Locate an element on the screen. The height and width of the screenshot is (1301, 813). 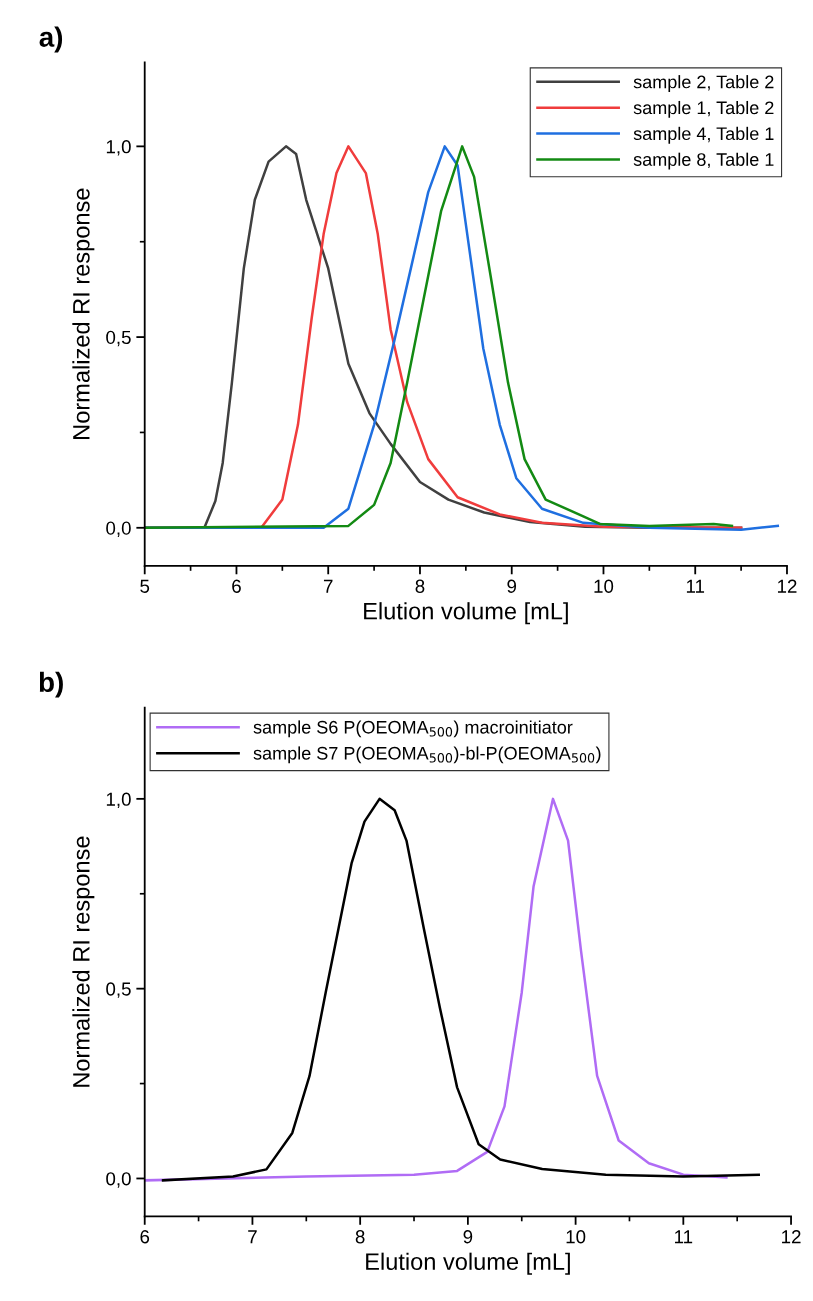
legend-label: sample S7 P(OEOMA$_{500}$)-bl-P(OEOMA$_{500}$) is located at coordinates (427, 755).